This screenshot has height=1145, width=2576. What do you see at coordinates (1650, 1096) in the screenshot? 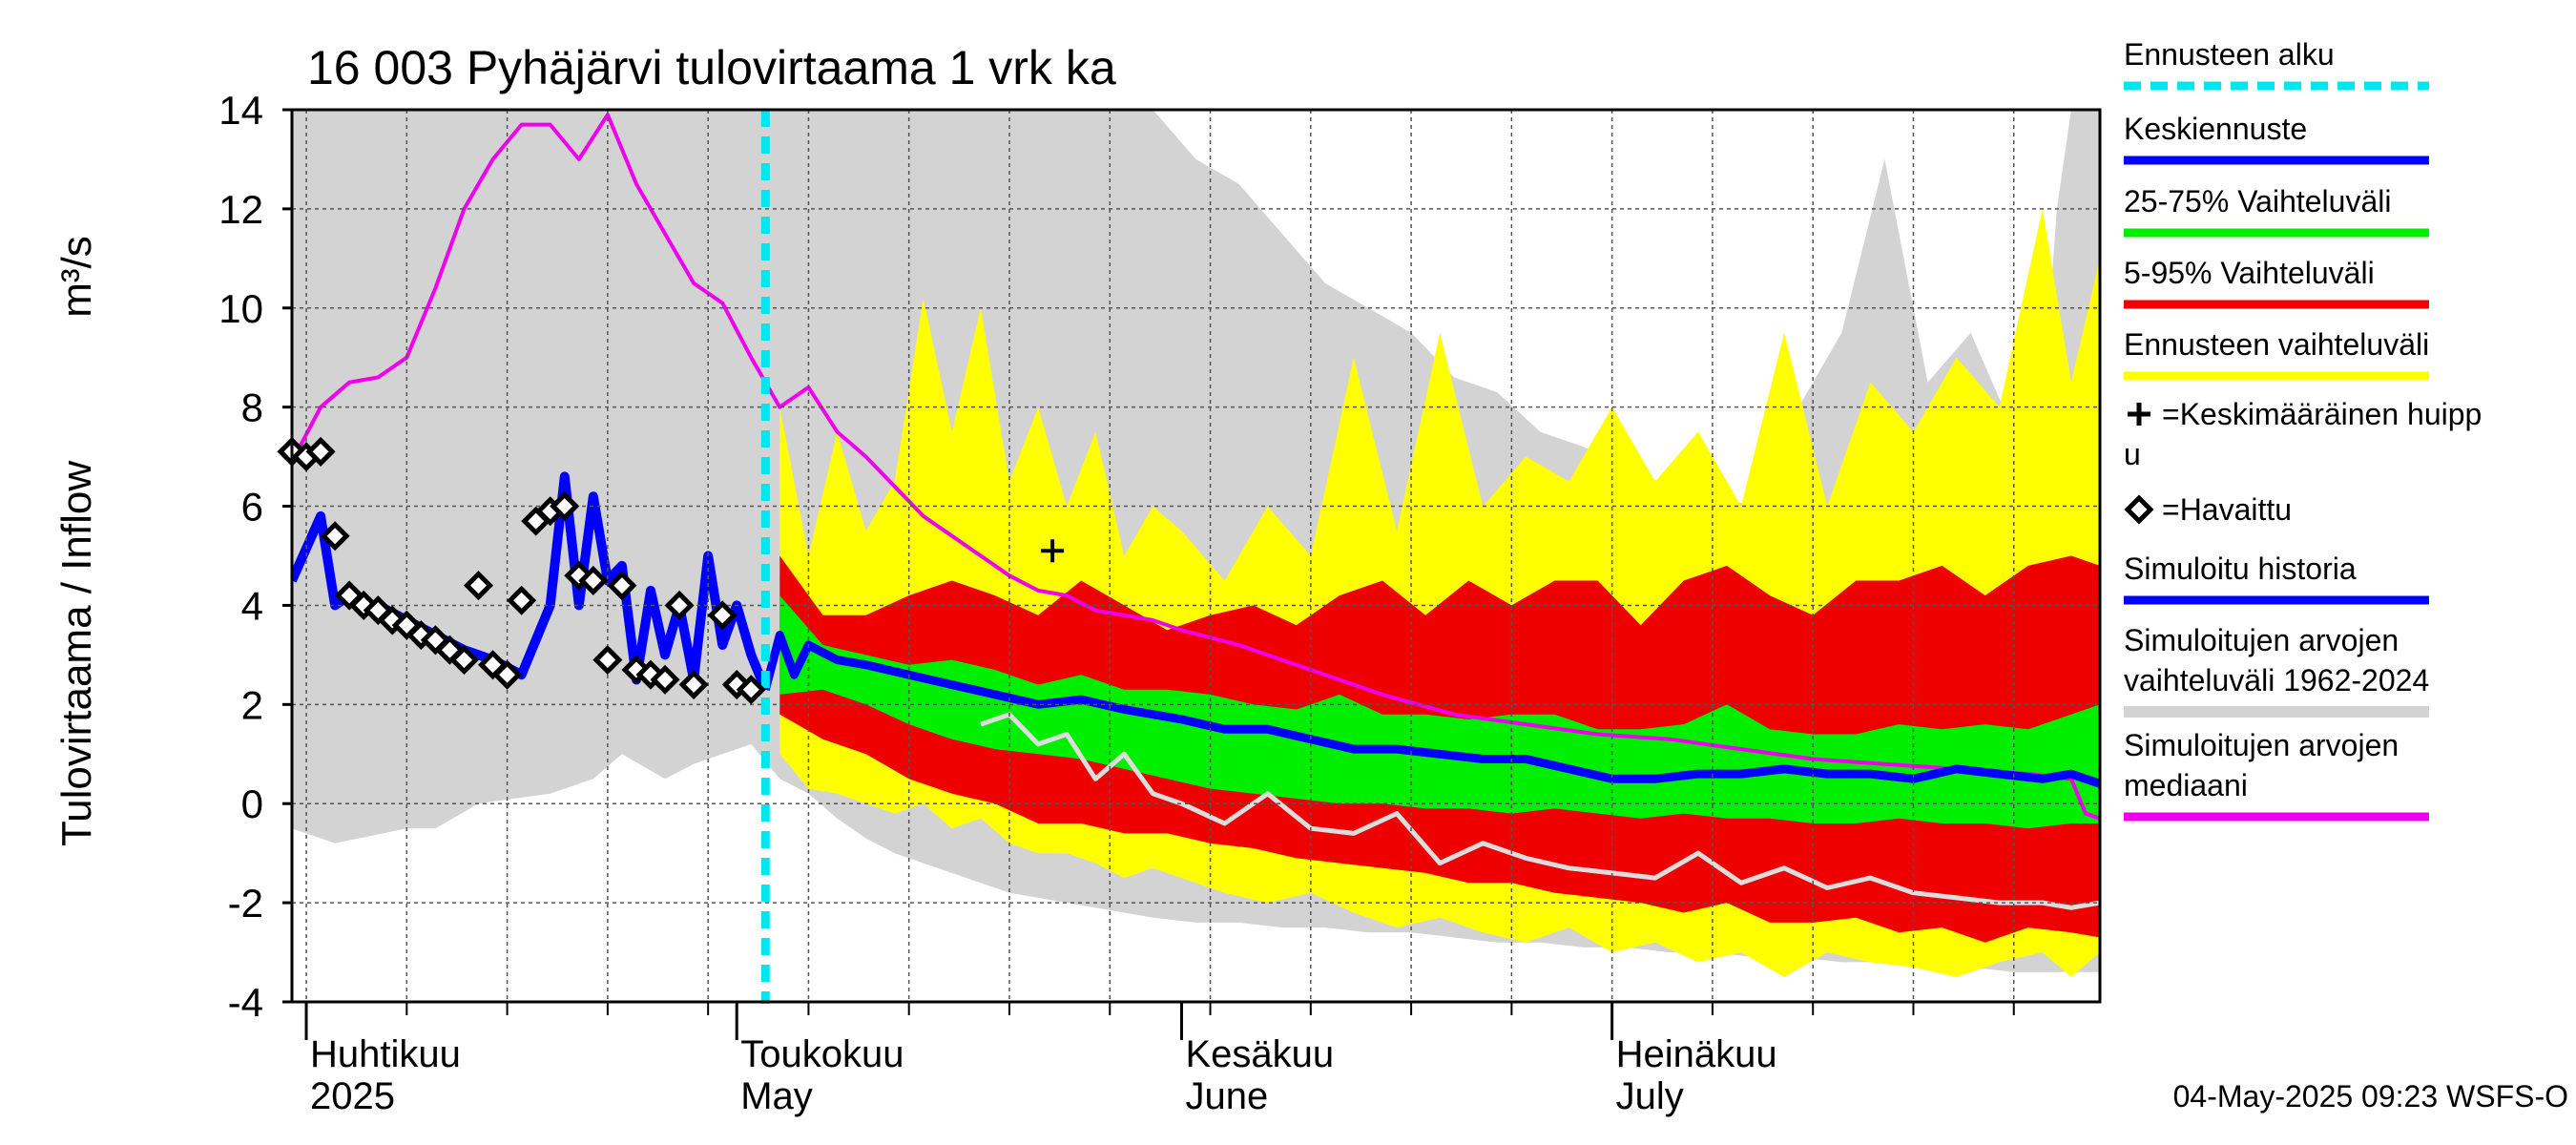
I see `x-month-sublabel: July` at bounding box center [1650, 1096].